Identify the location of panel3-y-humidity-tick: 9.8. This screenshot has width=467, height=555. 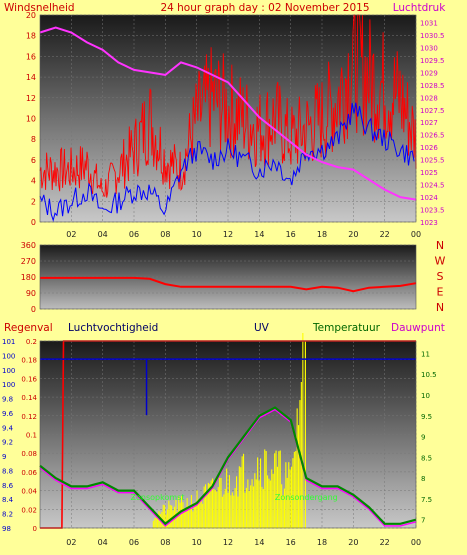
(7, 400).